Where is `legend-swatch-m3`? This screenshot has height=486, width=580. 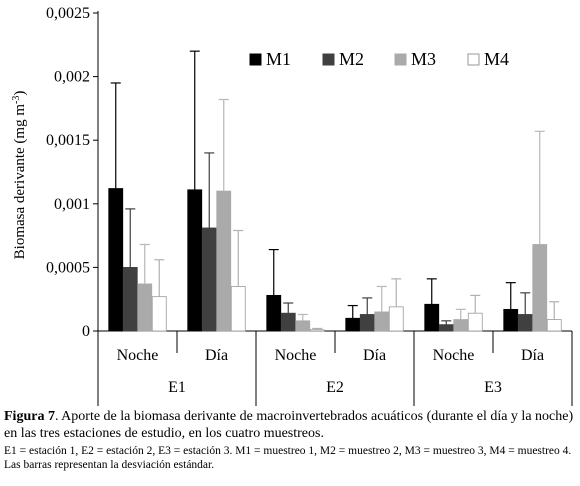 legend-swatch-m3 is located at coordinates (400, 59).